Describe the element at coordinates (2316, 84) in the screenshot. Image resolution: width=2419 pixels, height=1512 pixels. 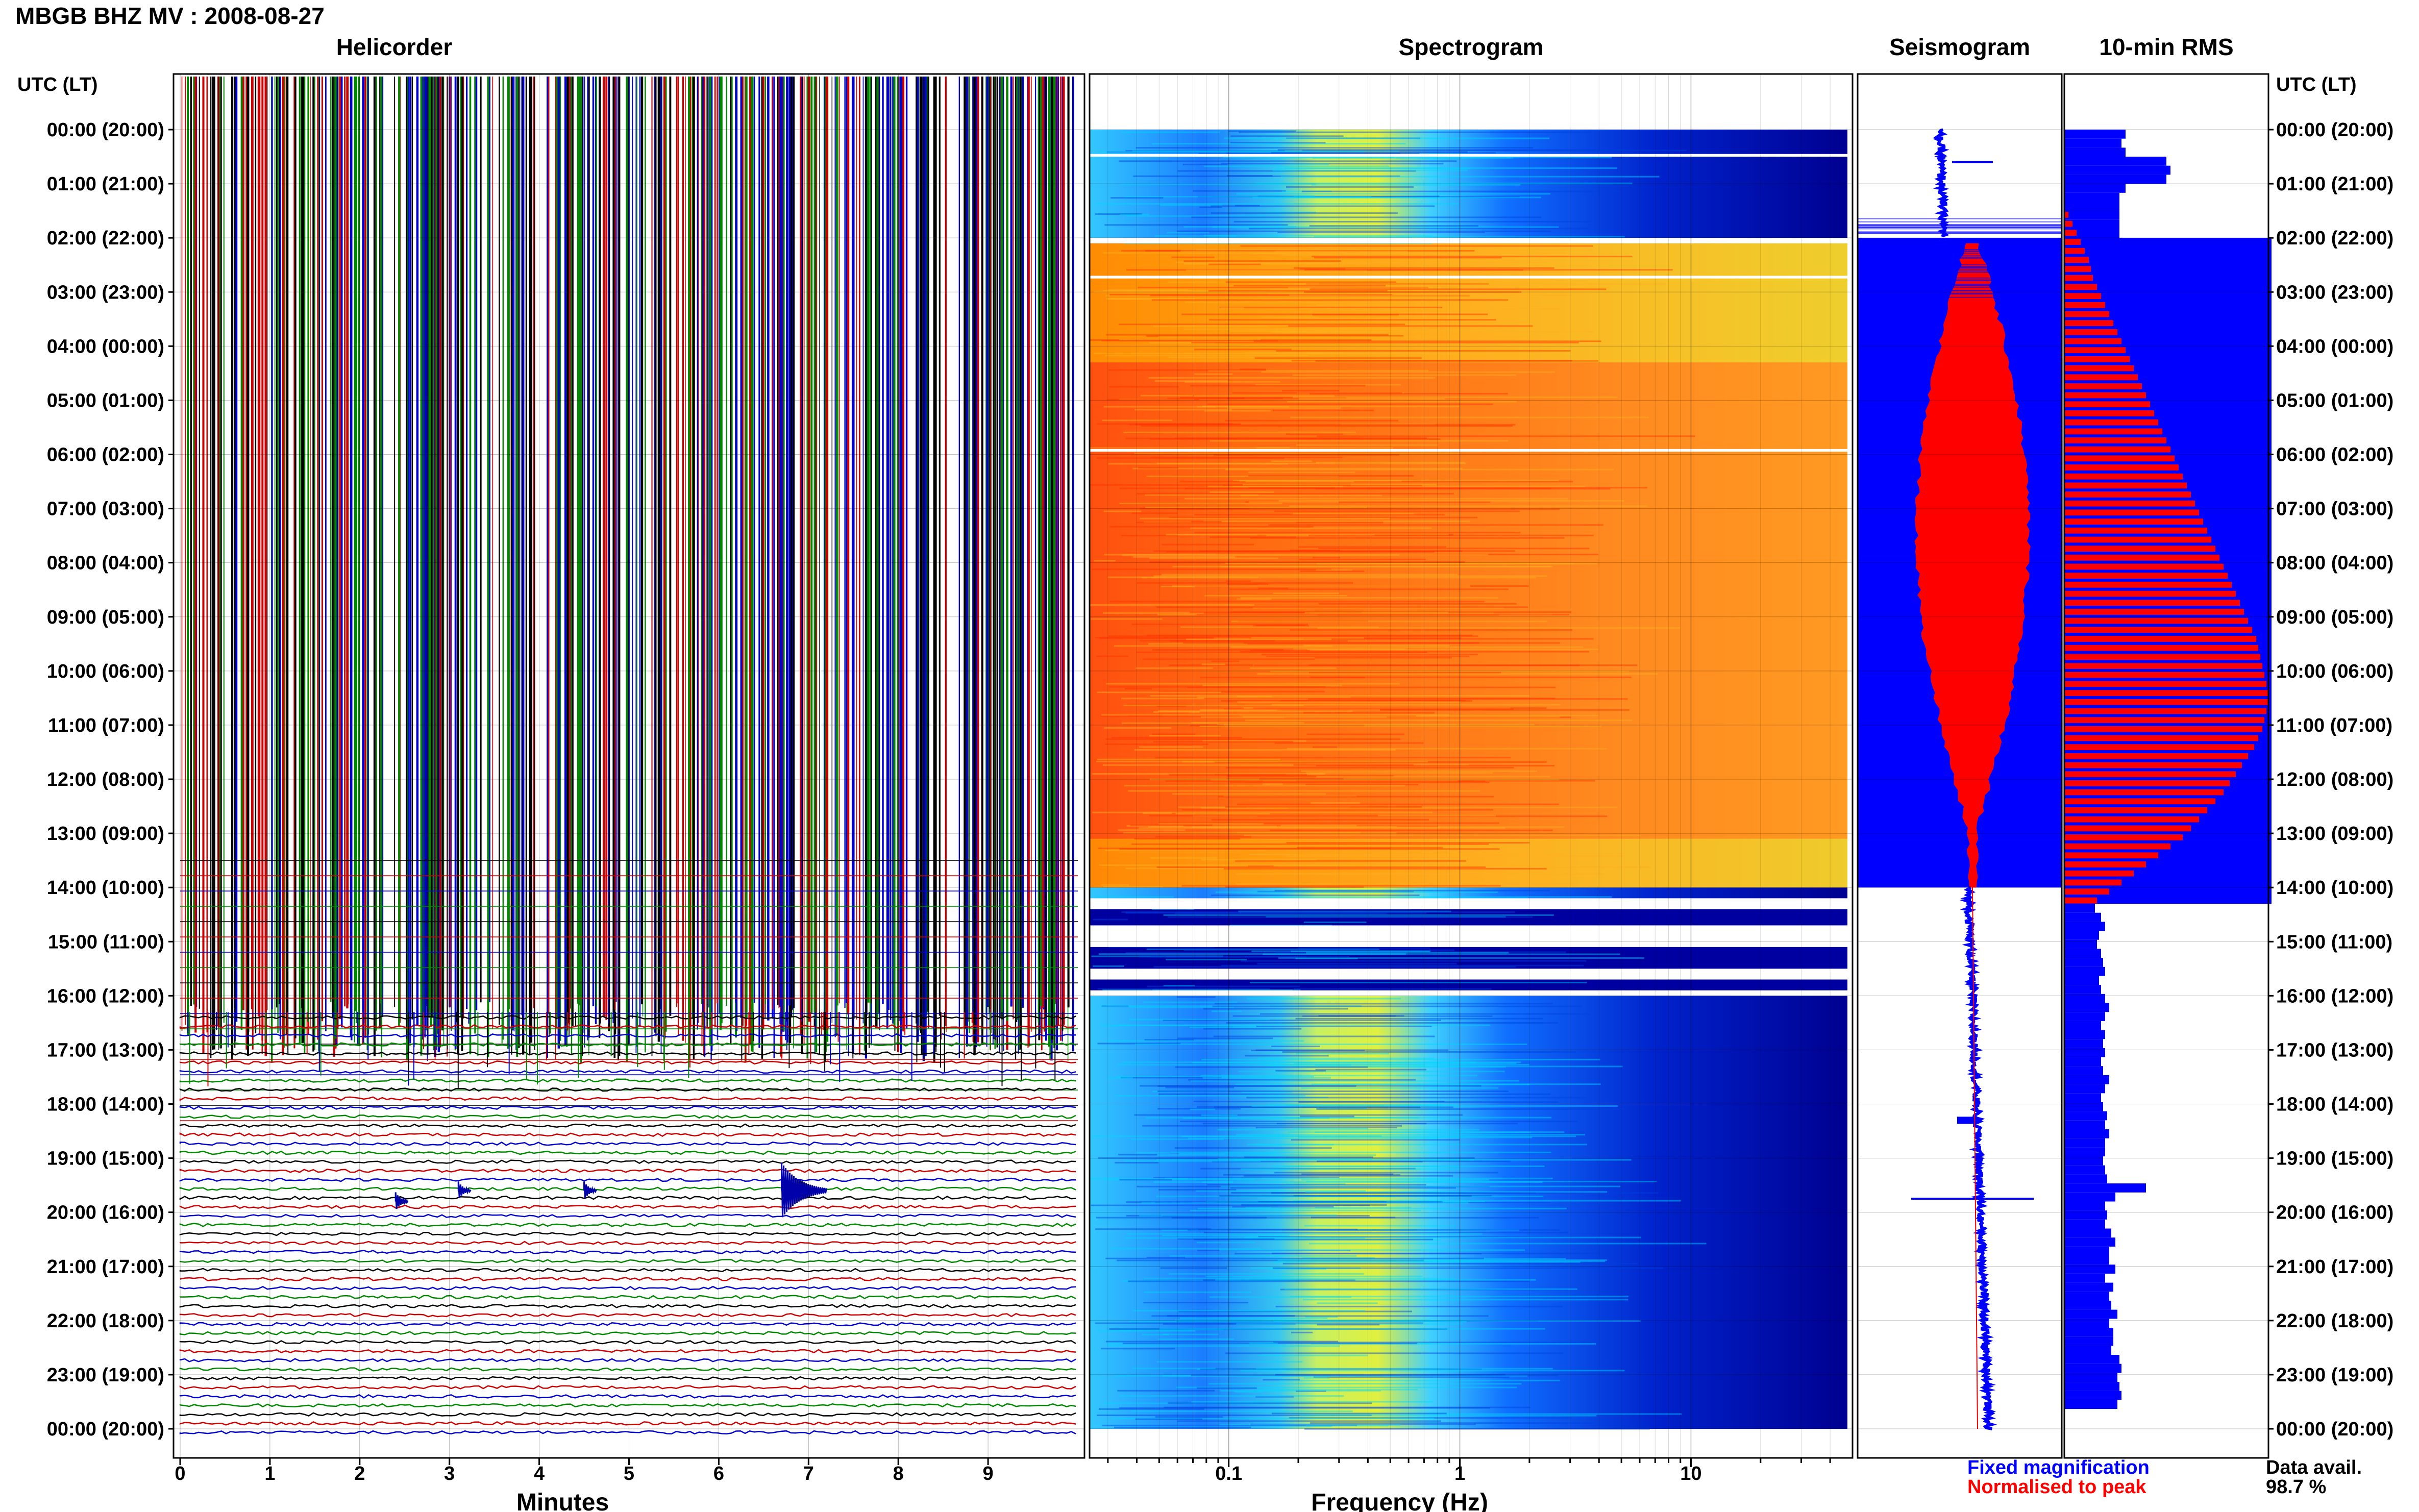
I see `time-axis-header-right: UTC (LT)` at that location.